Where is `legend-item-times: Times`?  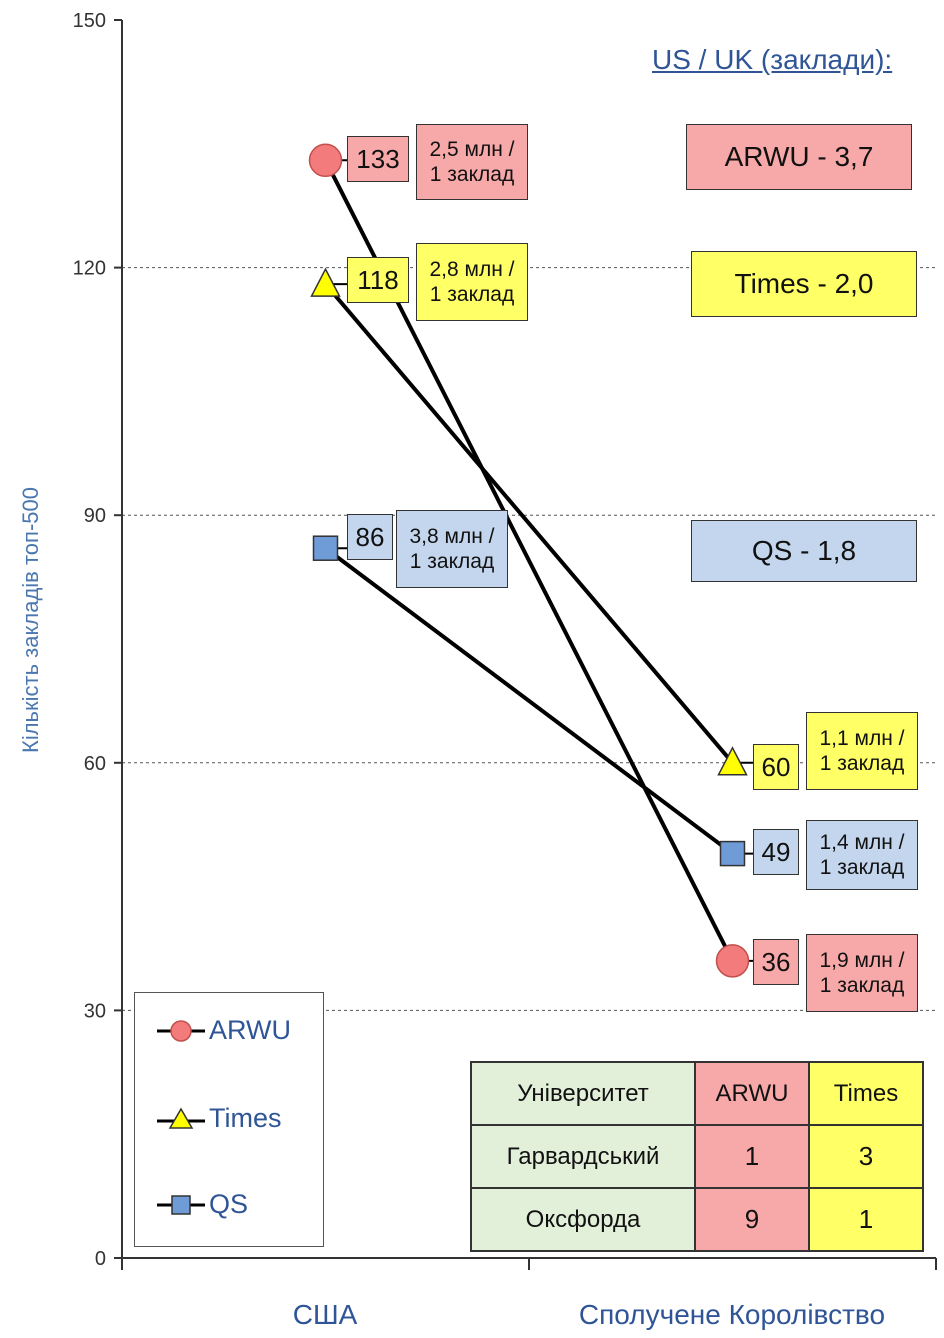
legend-item-times: Times is located at coordinates (218, 1118).